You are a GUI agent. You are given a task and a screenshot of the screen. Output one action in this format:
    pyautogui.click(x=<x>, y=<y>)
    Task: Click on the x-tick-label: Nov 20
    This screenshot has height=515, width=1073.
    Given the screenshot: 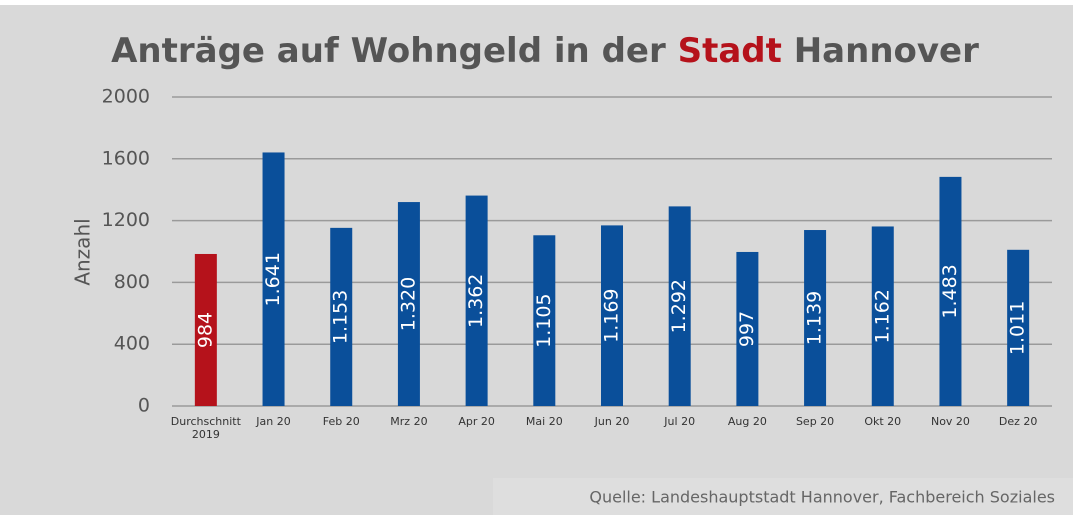 What is the action you would take?
    pyautogui.click(x=950, y=421)
    